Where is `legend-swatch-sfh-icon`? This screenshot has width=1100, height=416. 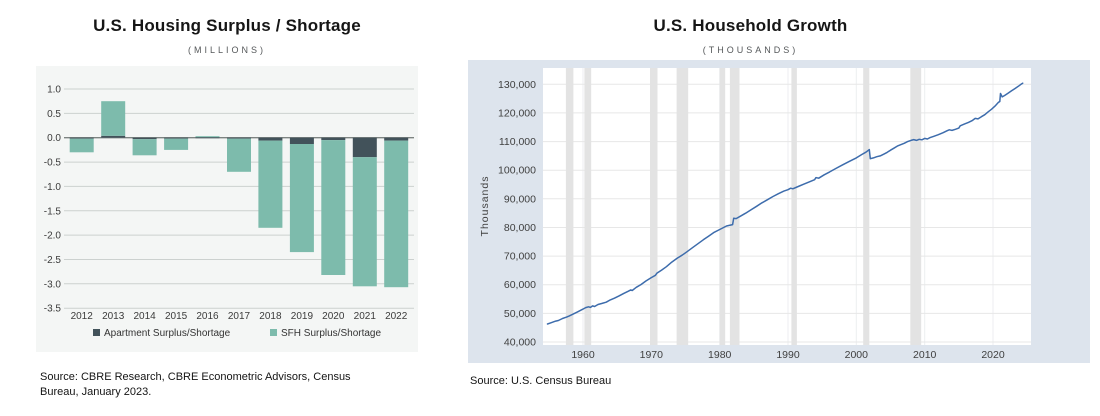 legend-swatch-sfh-icon is located at coordinates (273, 332).